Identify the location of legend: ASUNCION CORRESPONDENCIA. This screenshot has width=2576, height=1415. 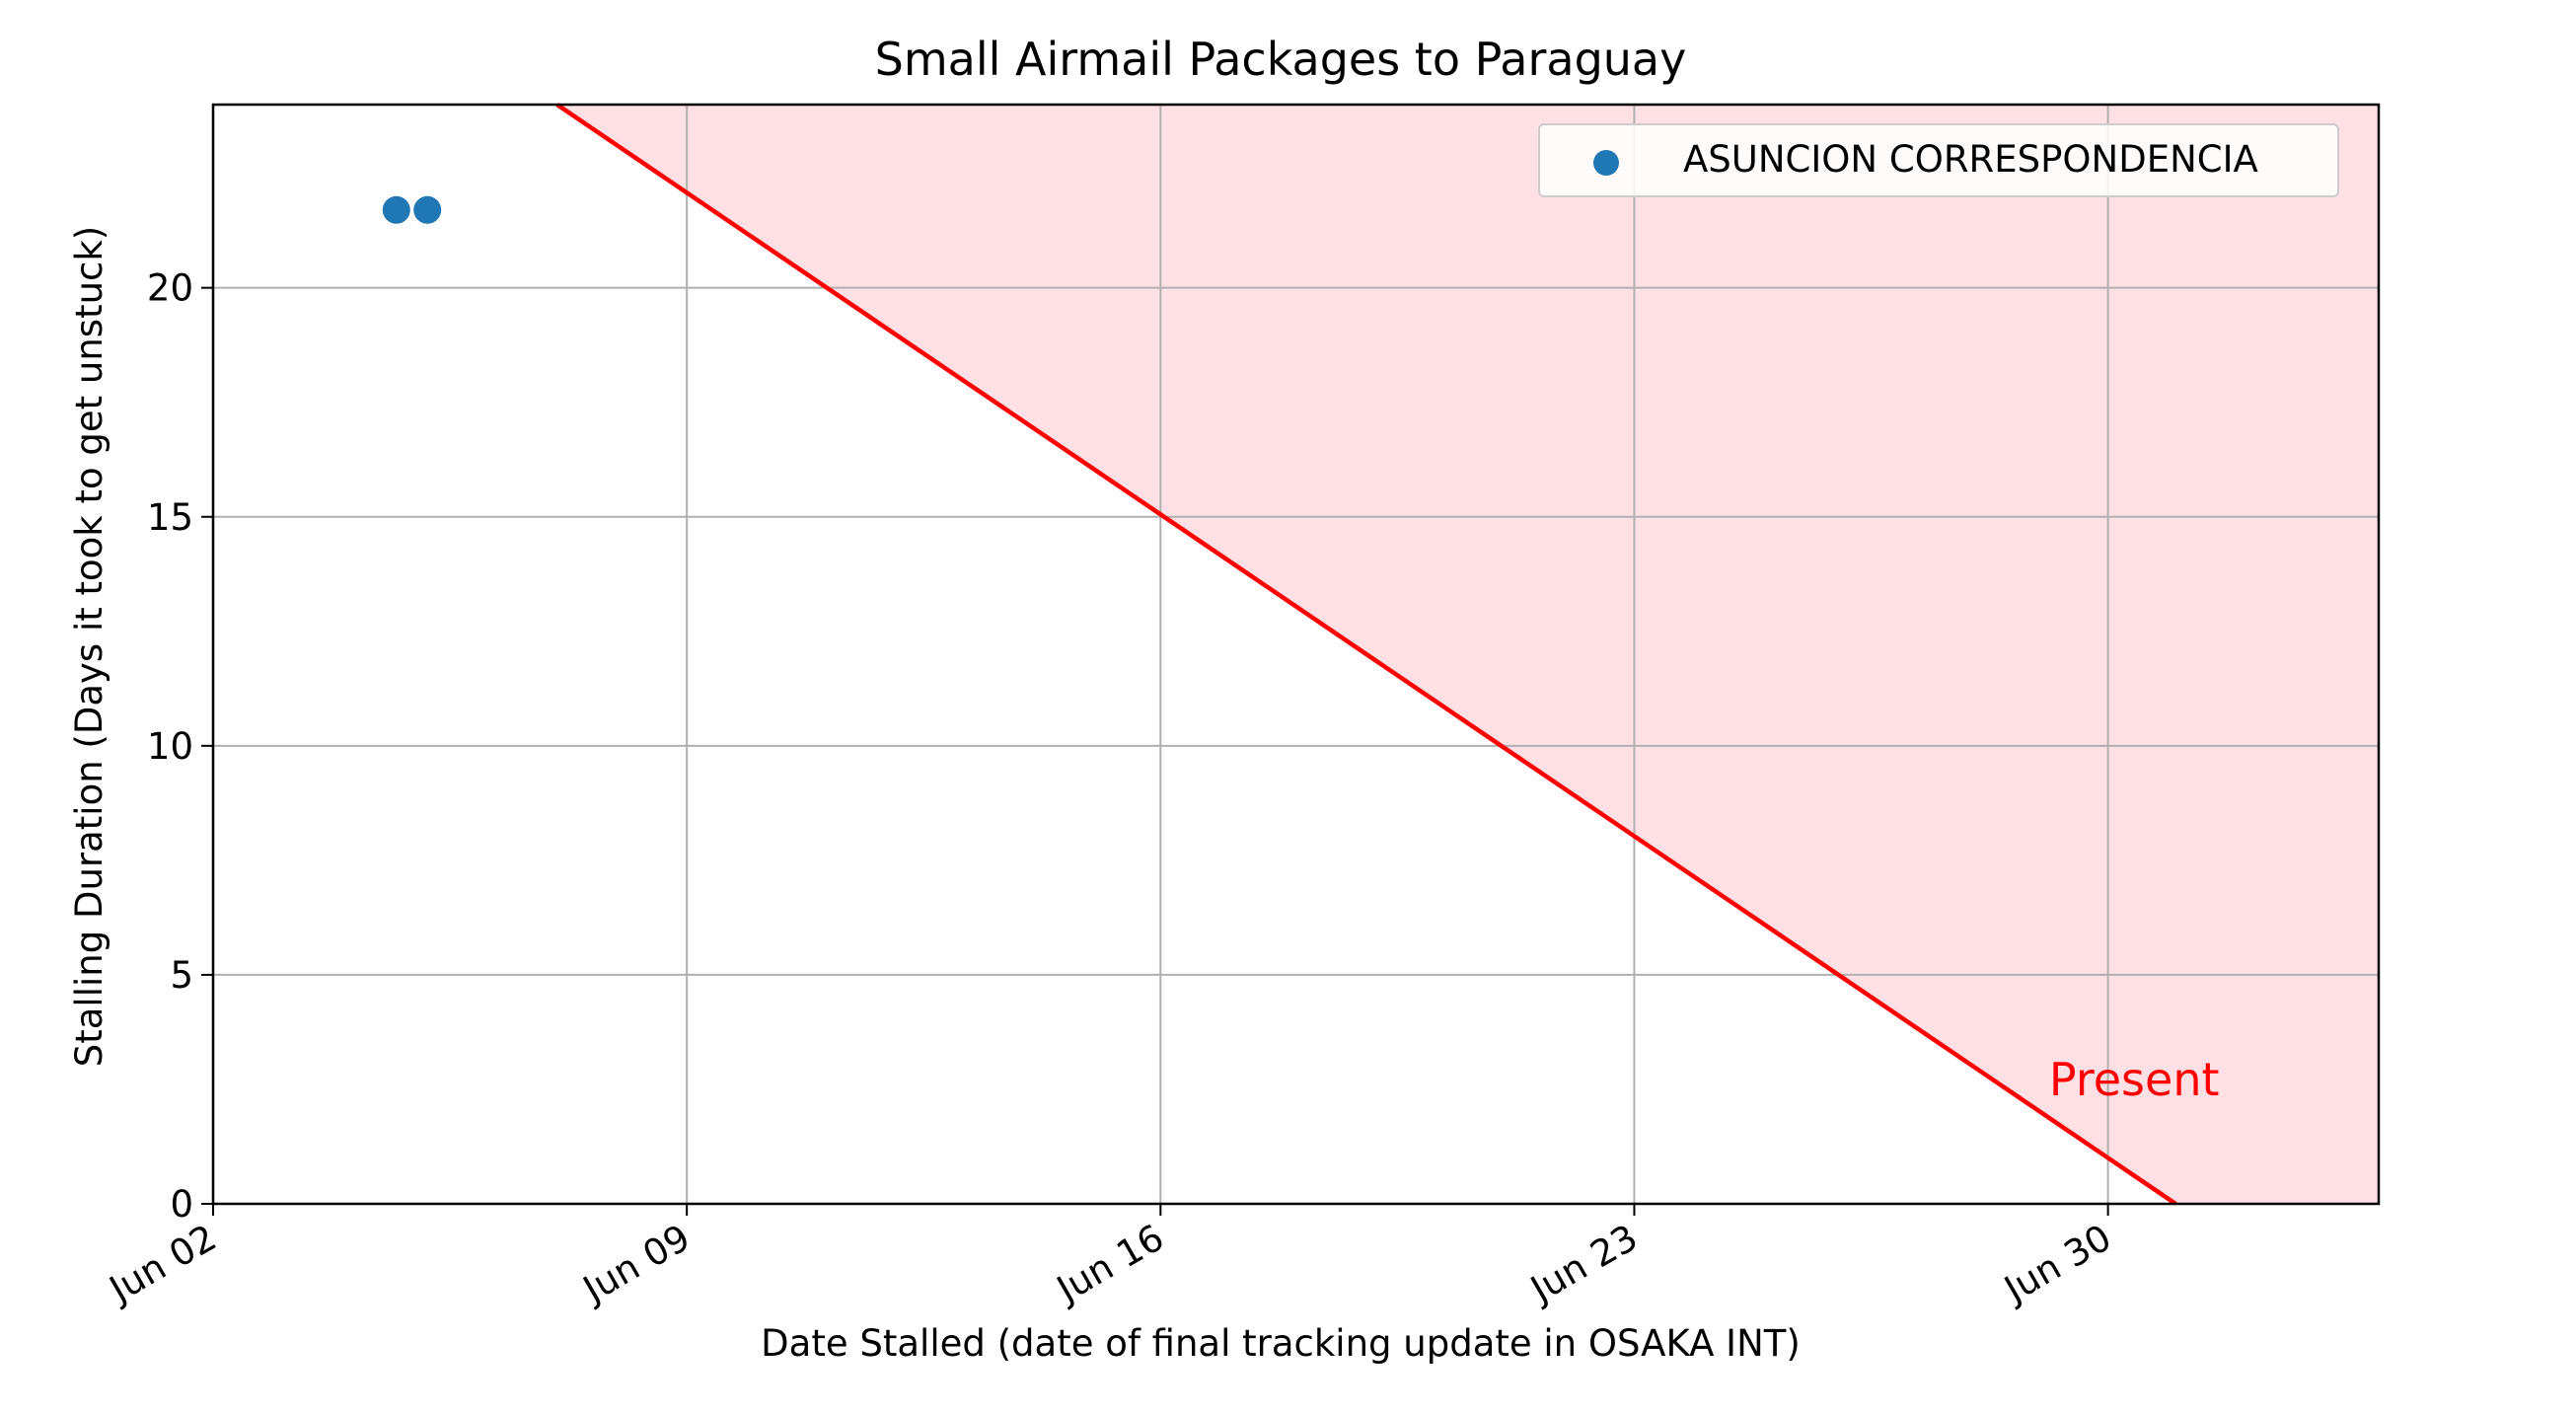
(1938, 160).